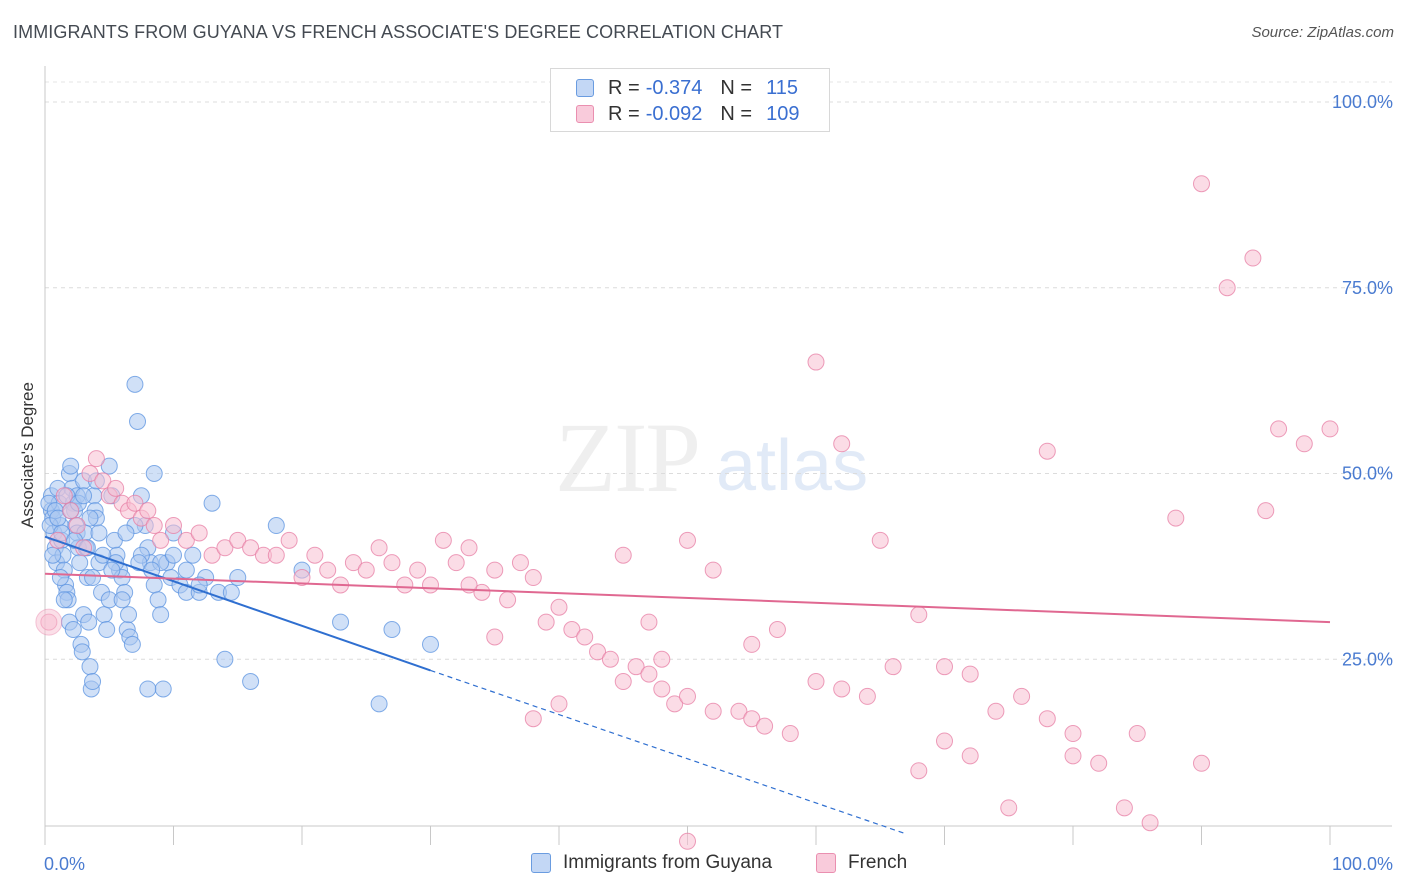 This screenshot has height=892, width=1406. What do you see at coordinates (628, 457) in the screenshot?
I see `watermark-zip: ZIP` at bounding box center [628, 457].